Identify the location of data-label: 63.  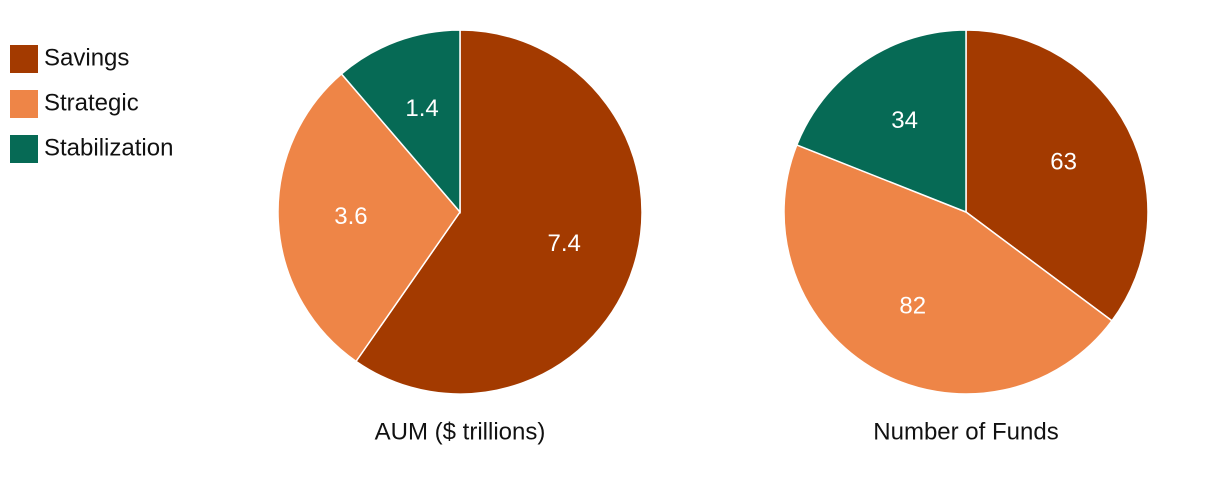
(1063, 161).